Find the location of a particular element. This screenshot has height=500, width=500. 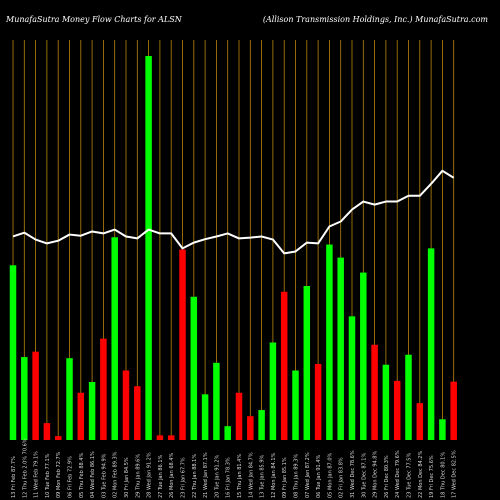

x-tick-label: 02 Mon Feb 89.3% is located at coordinates (116, 474).